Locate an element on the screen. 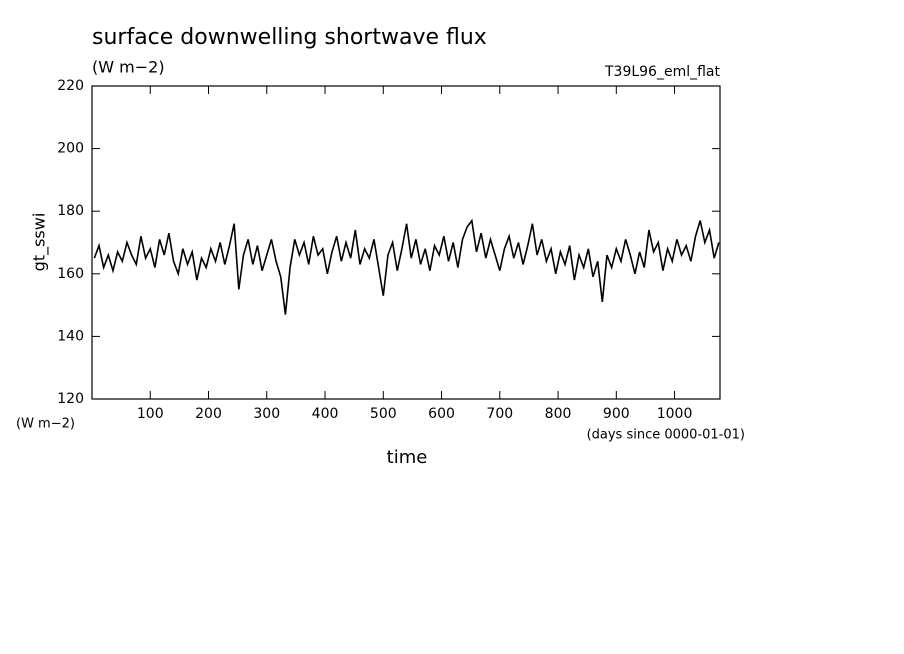 This screenshot has width=904, height=654. x-tick-label: 400 is located at coordinates (325, 414).